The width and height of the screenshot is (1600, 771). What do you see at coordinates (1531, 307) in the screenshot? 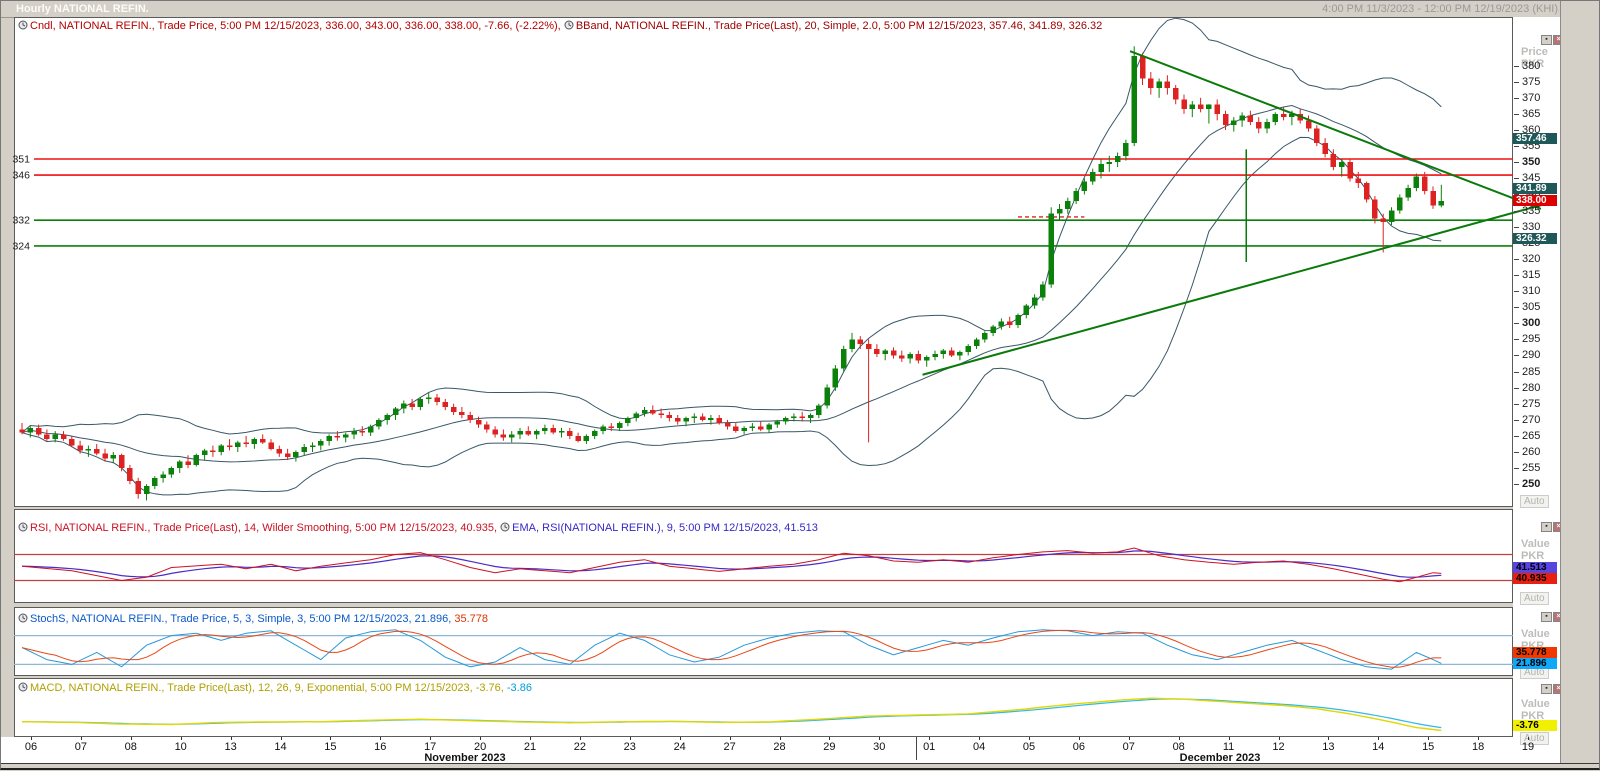
I see `price-tick-label: 305` at bounding box center [1531, 307].